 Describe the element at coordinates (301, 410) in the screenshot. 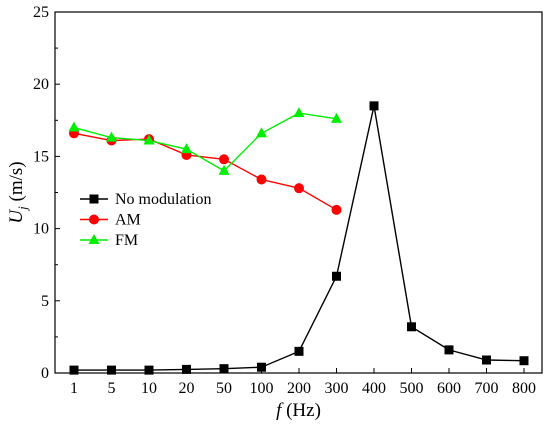

I see `x-axis-label-unit: (Hz)` at that location.